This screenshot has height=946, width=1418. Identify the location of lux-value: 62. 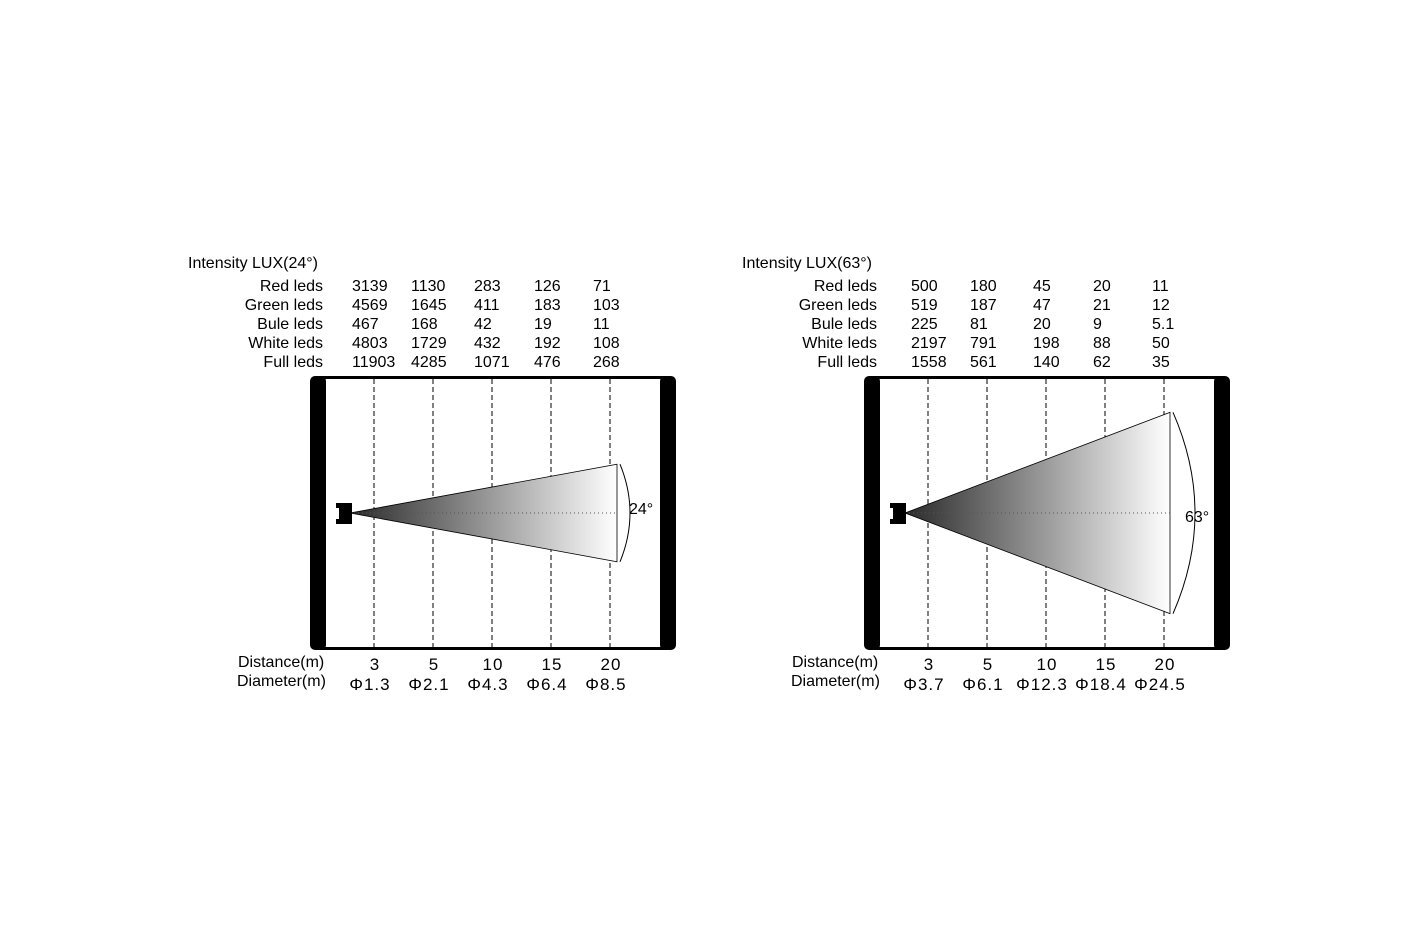
(1102, 362).